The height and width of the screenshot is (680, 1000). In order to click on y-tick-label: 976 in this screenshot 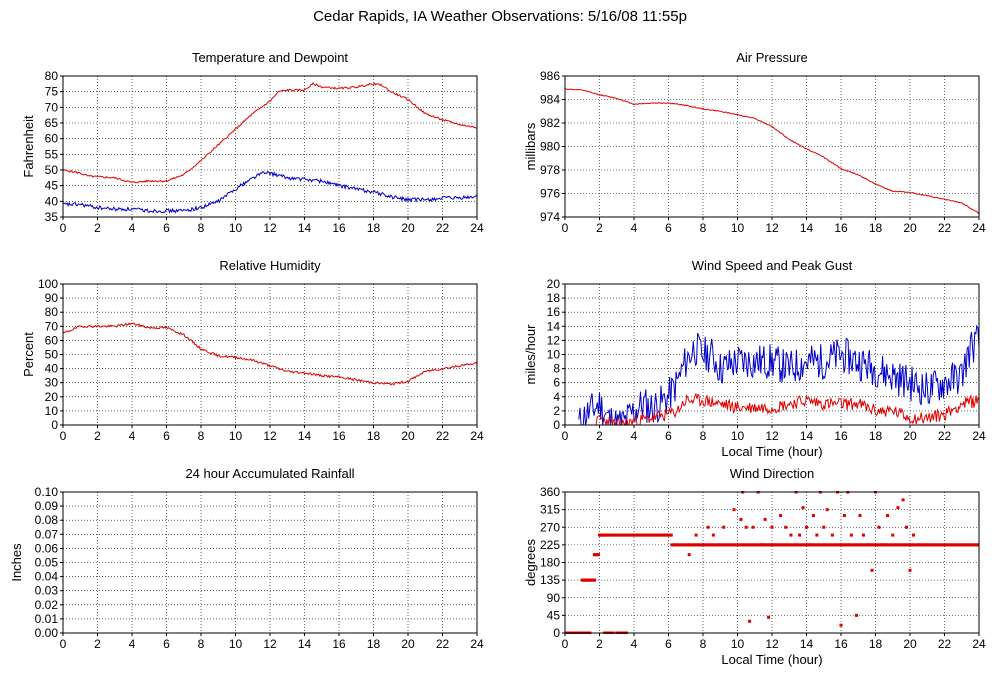, I will do `click(550, 194)`.